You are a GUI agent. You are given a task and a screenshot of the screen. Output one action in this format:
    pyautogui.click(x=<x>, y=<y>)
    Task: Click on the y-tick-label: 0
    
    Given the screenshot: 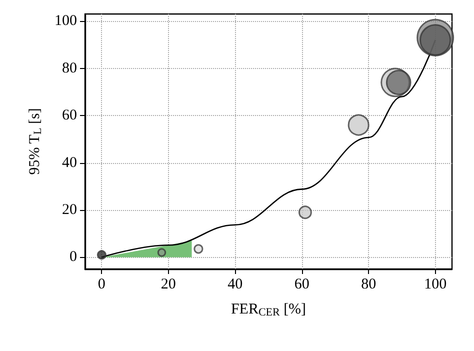 What is the action you would take?
    pyautogui.click(x=73, y=257)
    